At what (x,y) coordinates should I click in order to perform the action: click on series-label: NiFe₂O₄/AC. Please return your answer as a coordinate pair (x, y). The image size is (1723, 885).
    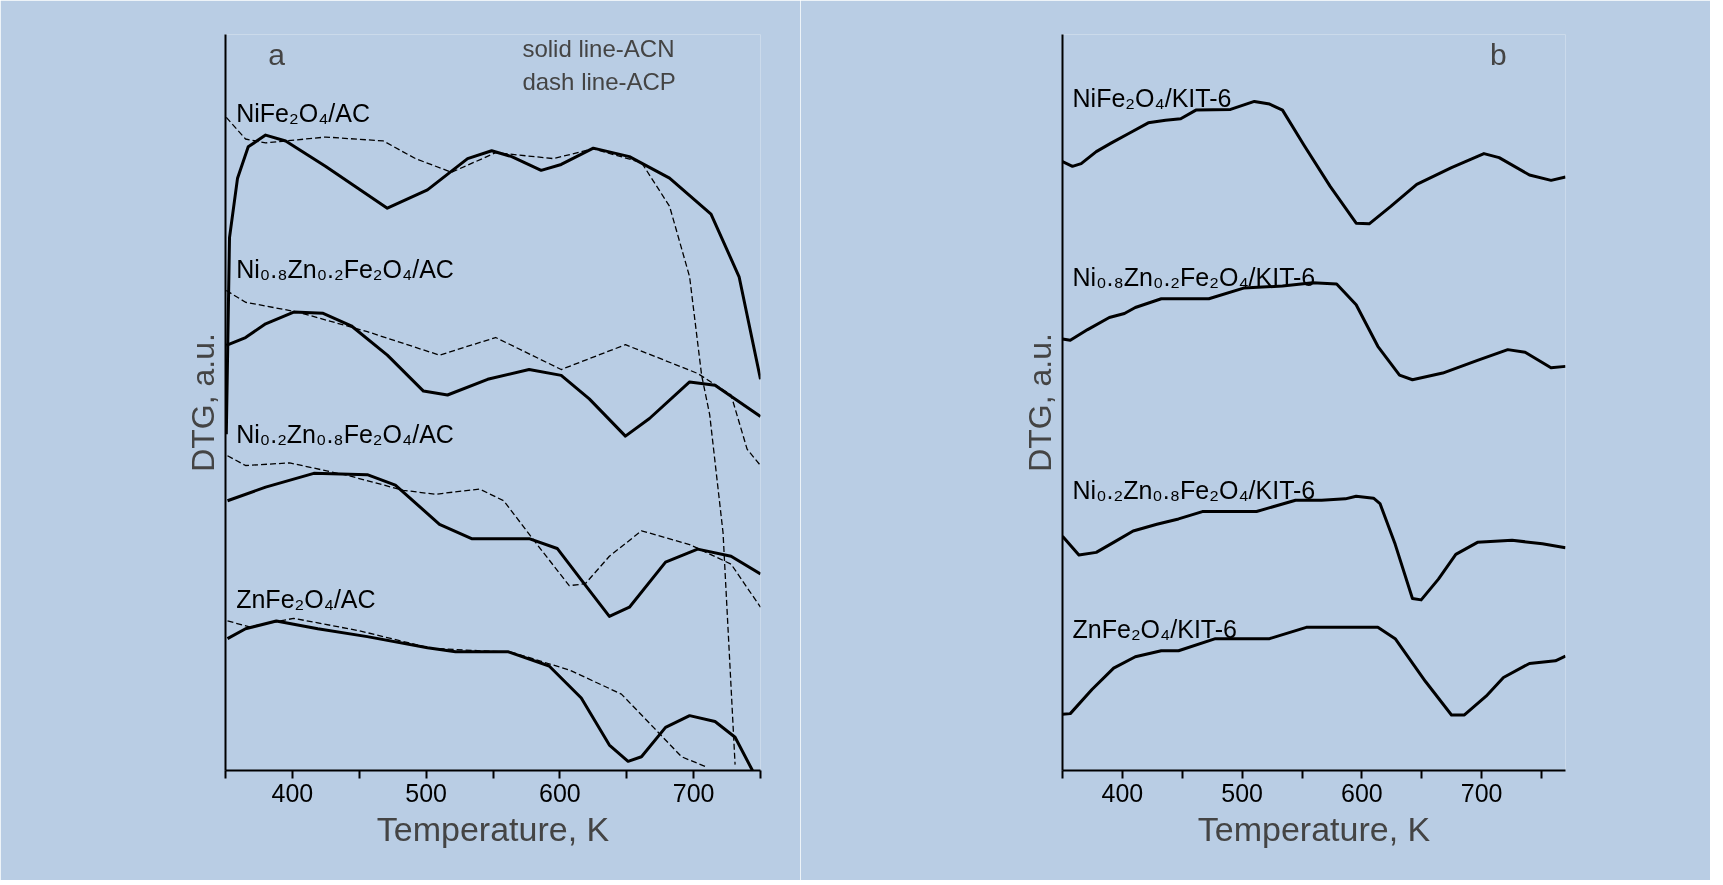
    Looking at the image, I should click on (303, 113).